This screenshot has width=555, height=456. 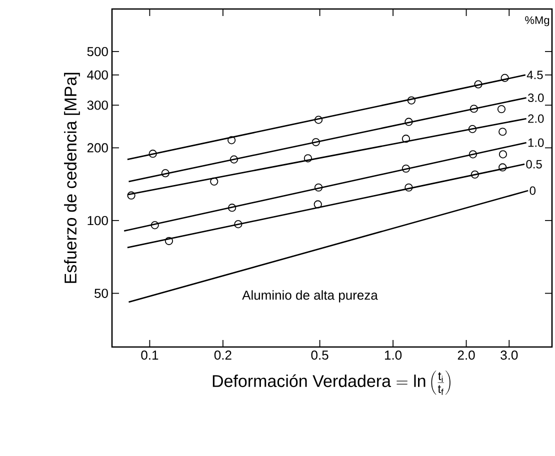 What do you see at coordinates (97, 51) in the screenshot?
I see `y-tick-label: 500` at bounding box center [97, 51].